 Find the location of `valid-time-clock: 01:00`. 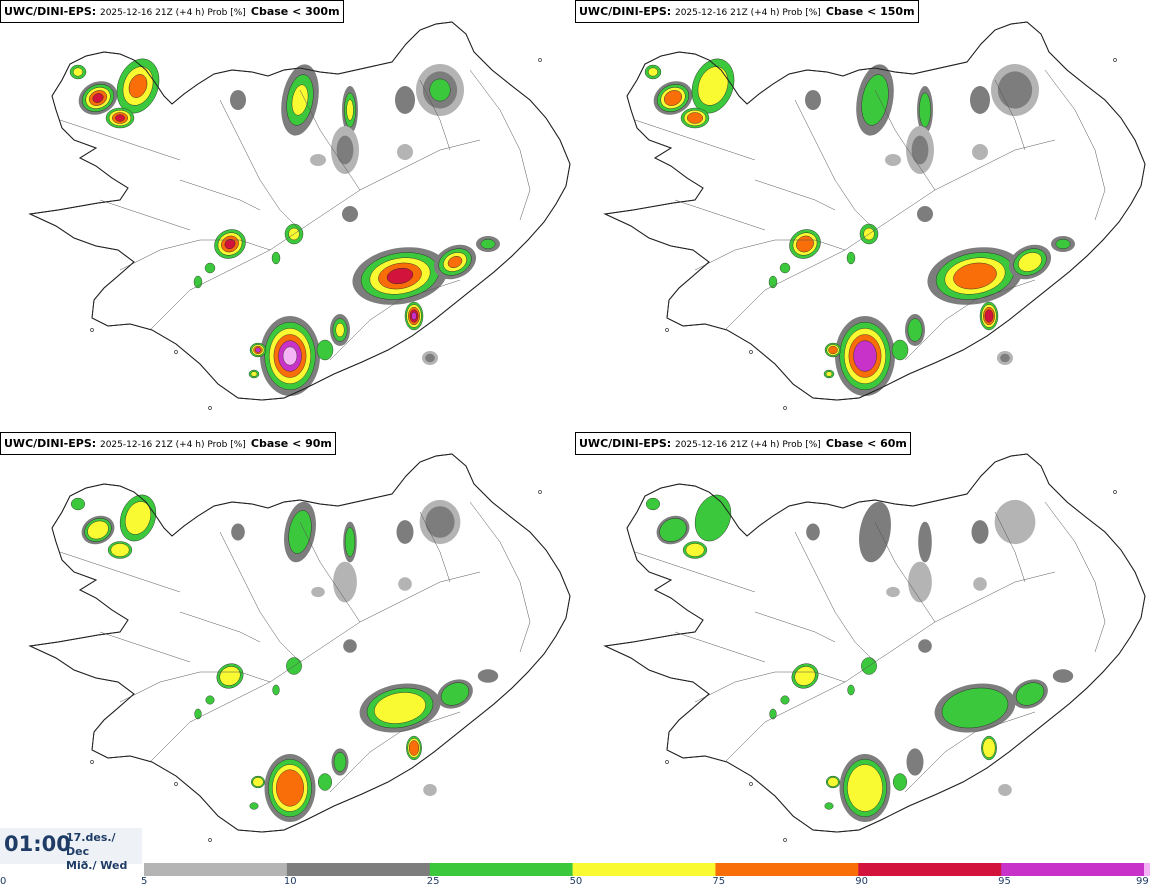

valid-time-clock: 01:00 is located at coordinates (37, 844).